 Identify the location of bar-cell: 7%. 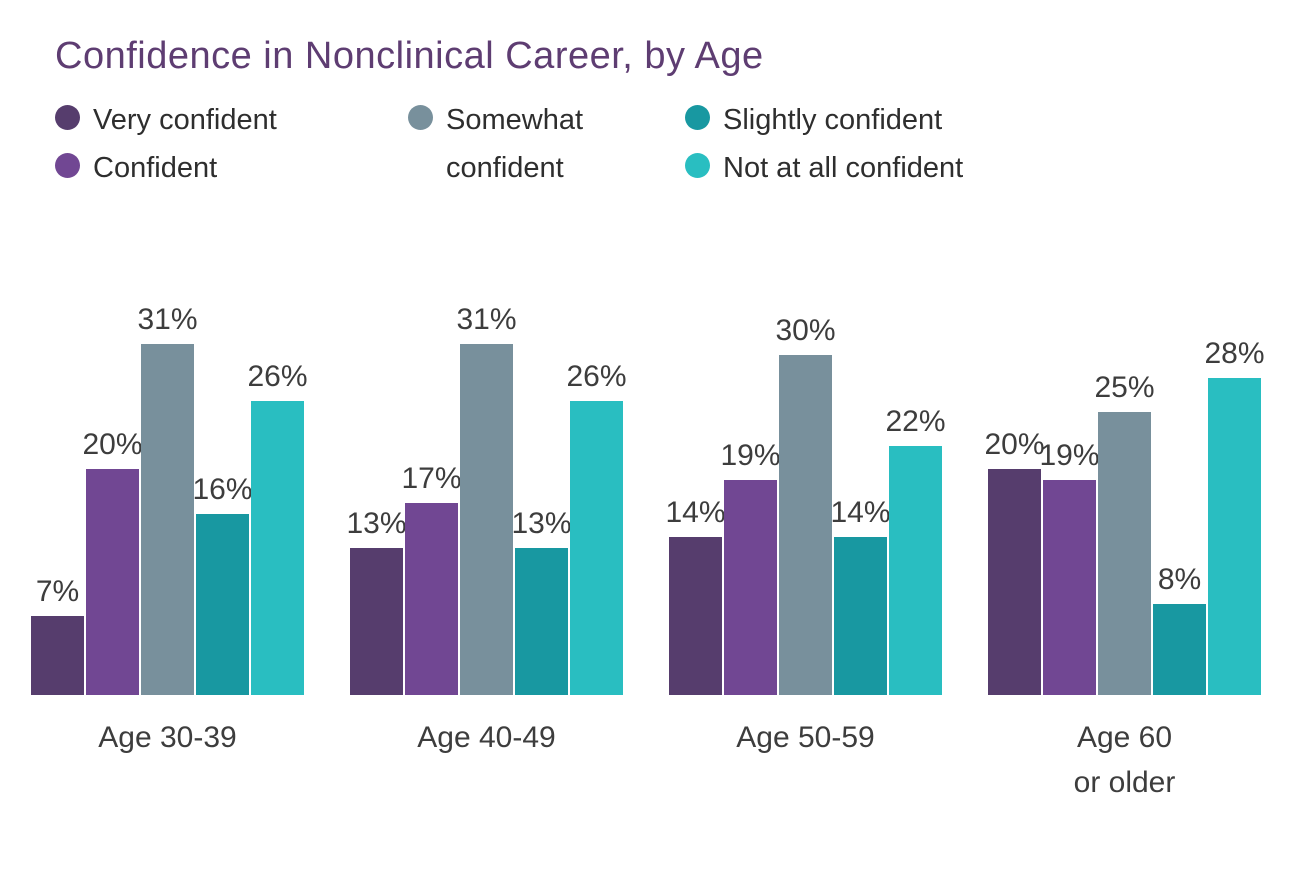
(57, 634).